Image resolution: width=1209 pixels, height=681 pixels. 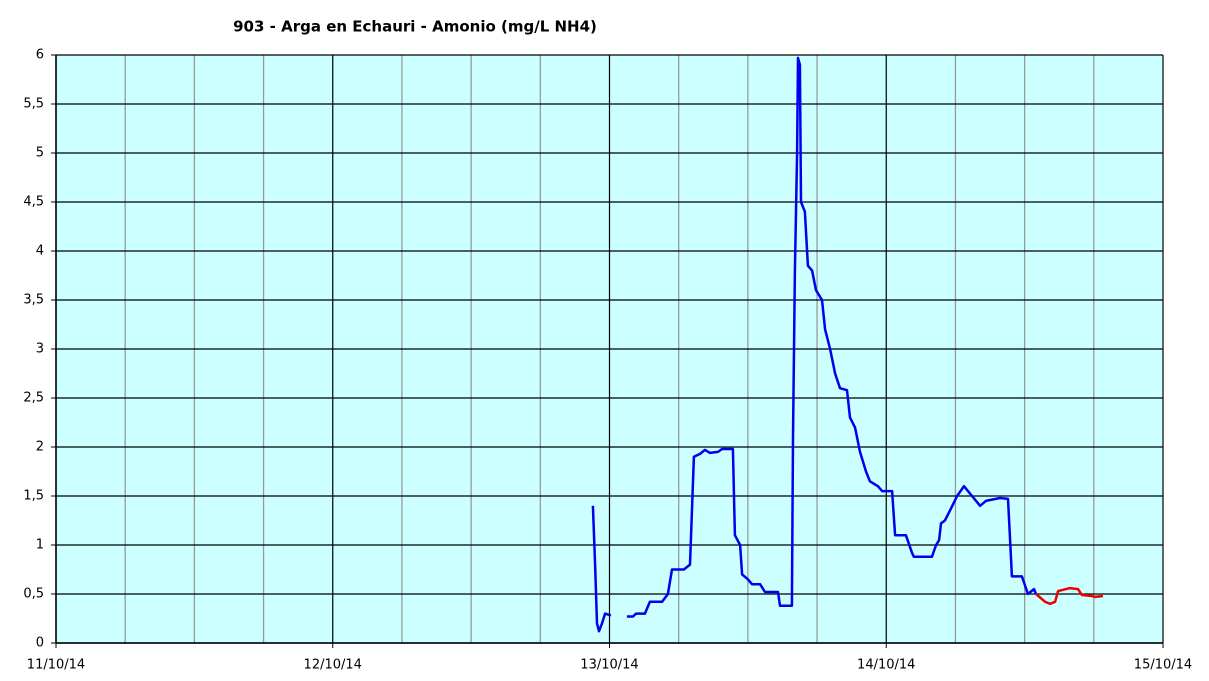 What do you see at coordinates (40, 447) in the screenshot?
I see `y-tick-label: 2` at bounding box center [40, 447].